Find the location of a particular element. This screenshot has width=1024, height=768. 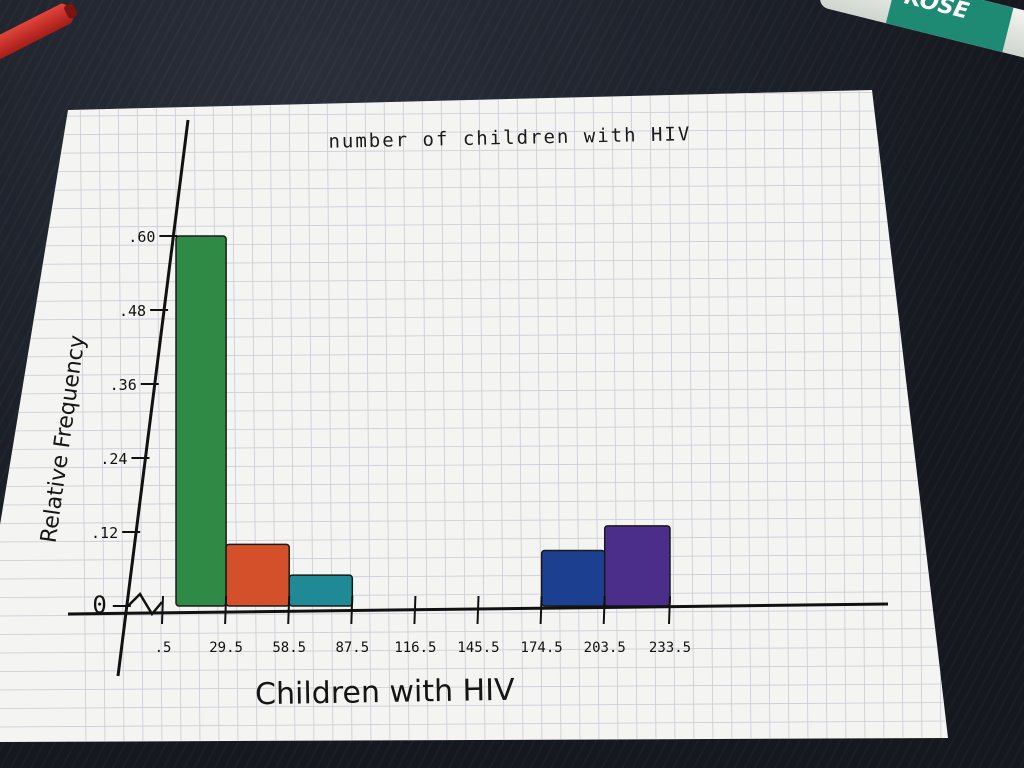

y-axis-line is located at coordinates (153, 398).